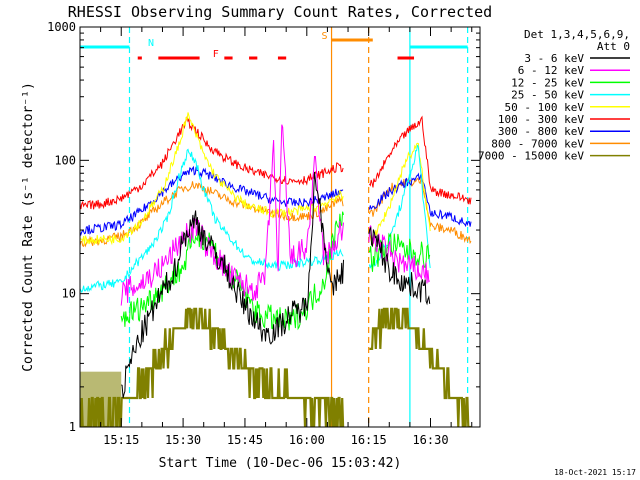 Image resolution: width=640 pixels, height=480 pixels. I want to click on x-tick-label: 15:15, so click(121, 440).